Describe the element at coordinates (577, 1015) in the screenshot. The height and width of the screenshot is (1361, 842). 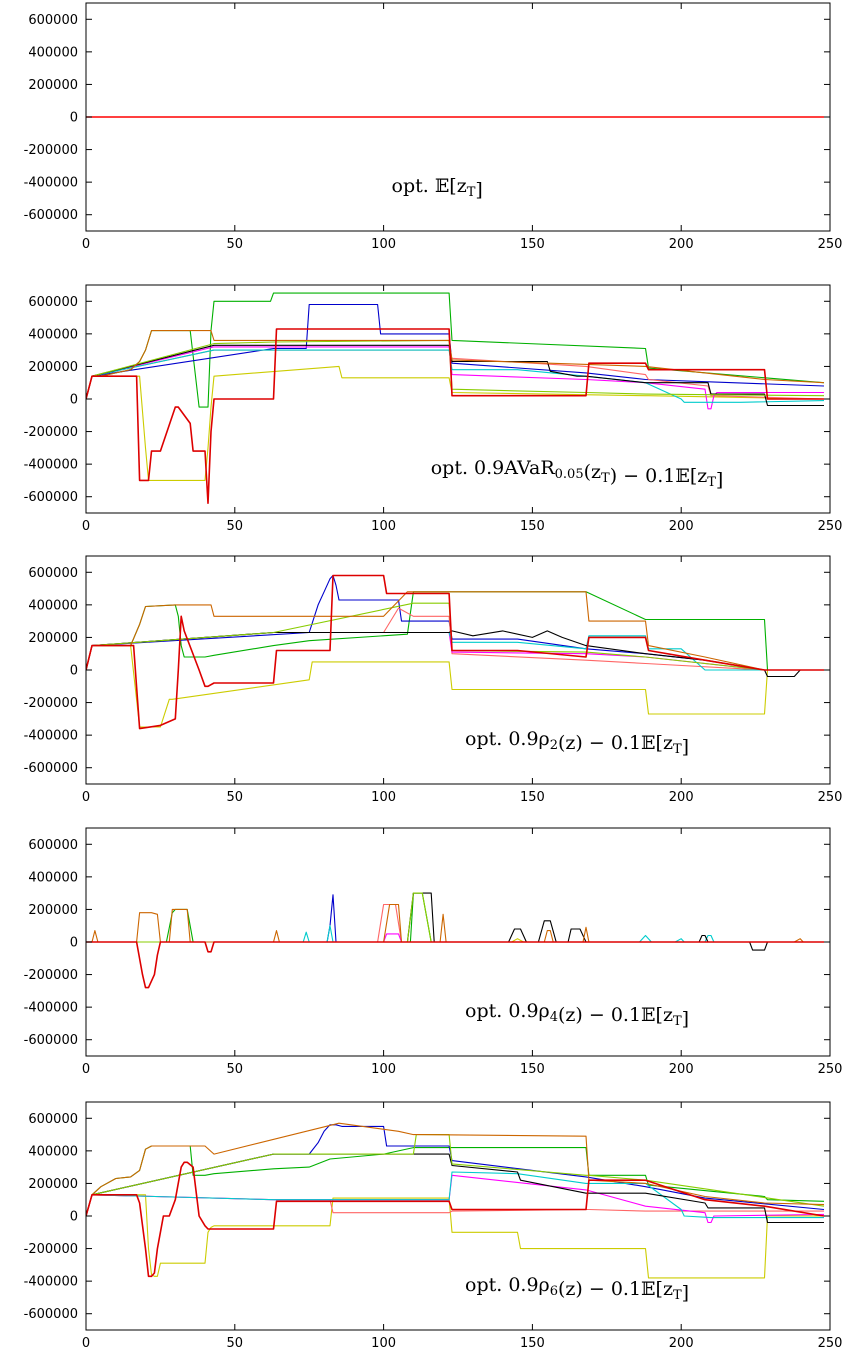
I see `chart-annotation: opt. 0.9ρ4(z) − 0.1𝔼[zT]` at that location.